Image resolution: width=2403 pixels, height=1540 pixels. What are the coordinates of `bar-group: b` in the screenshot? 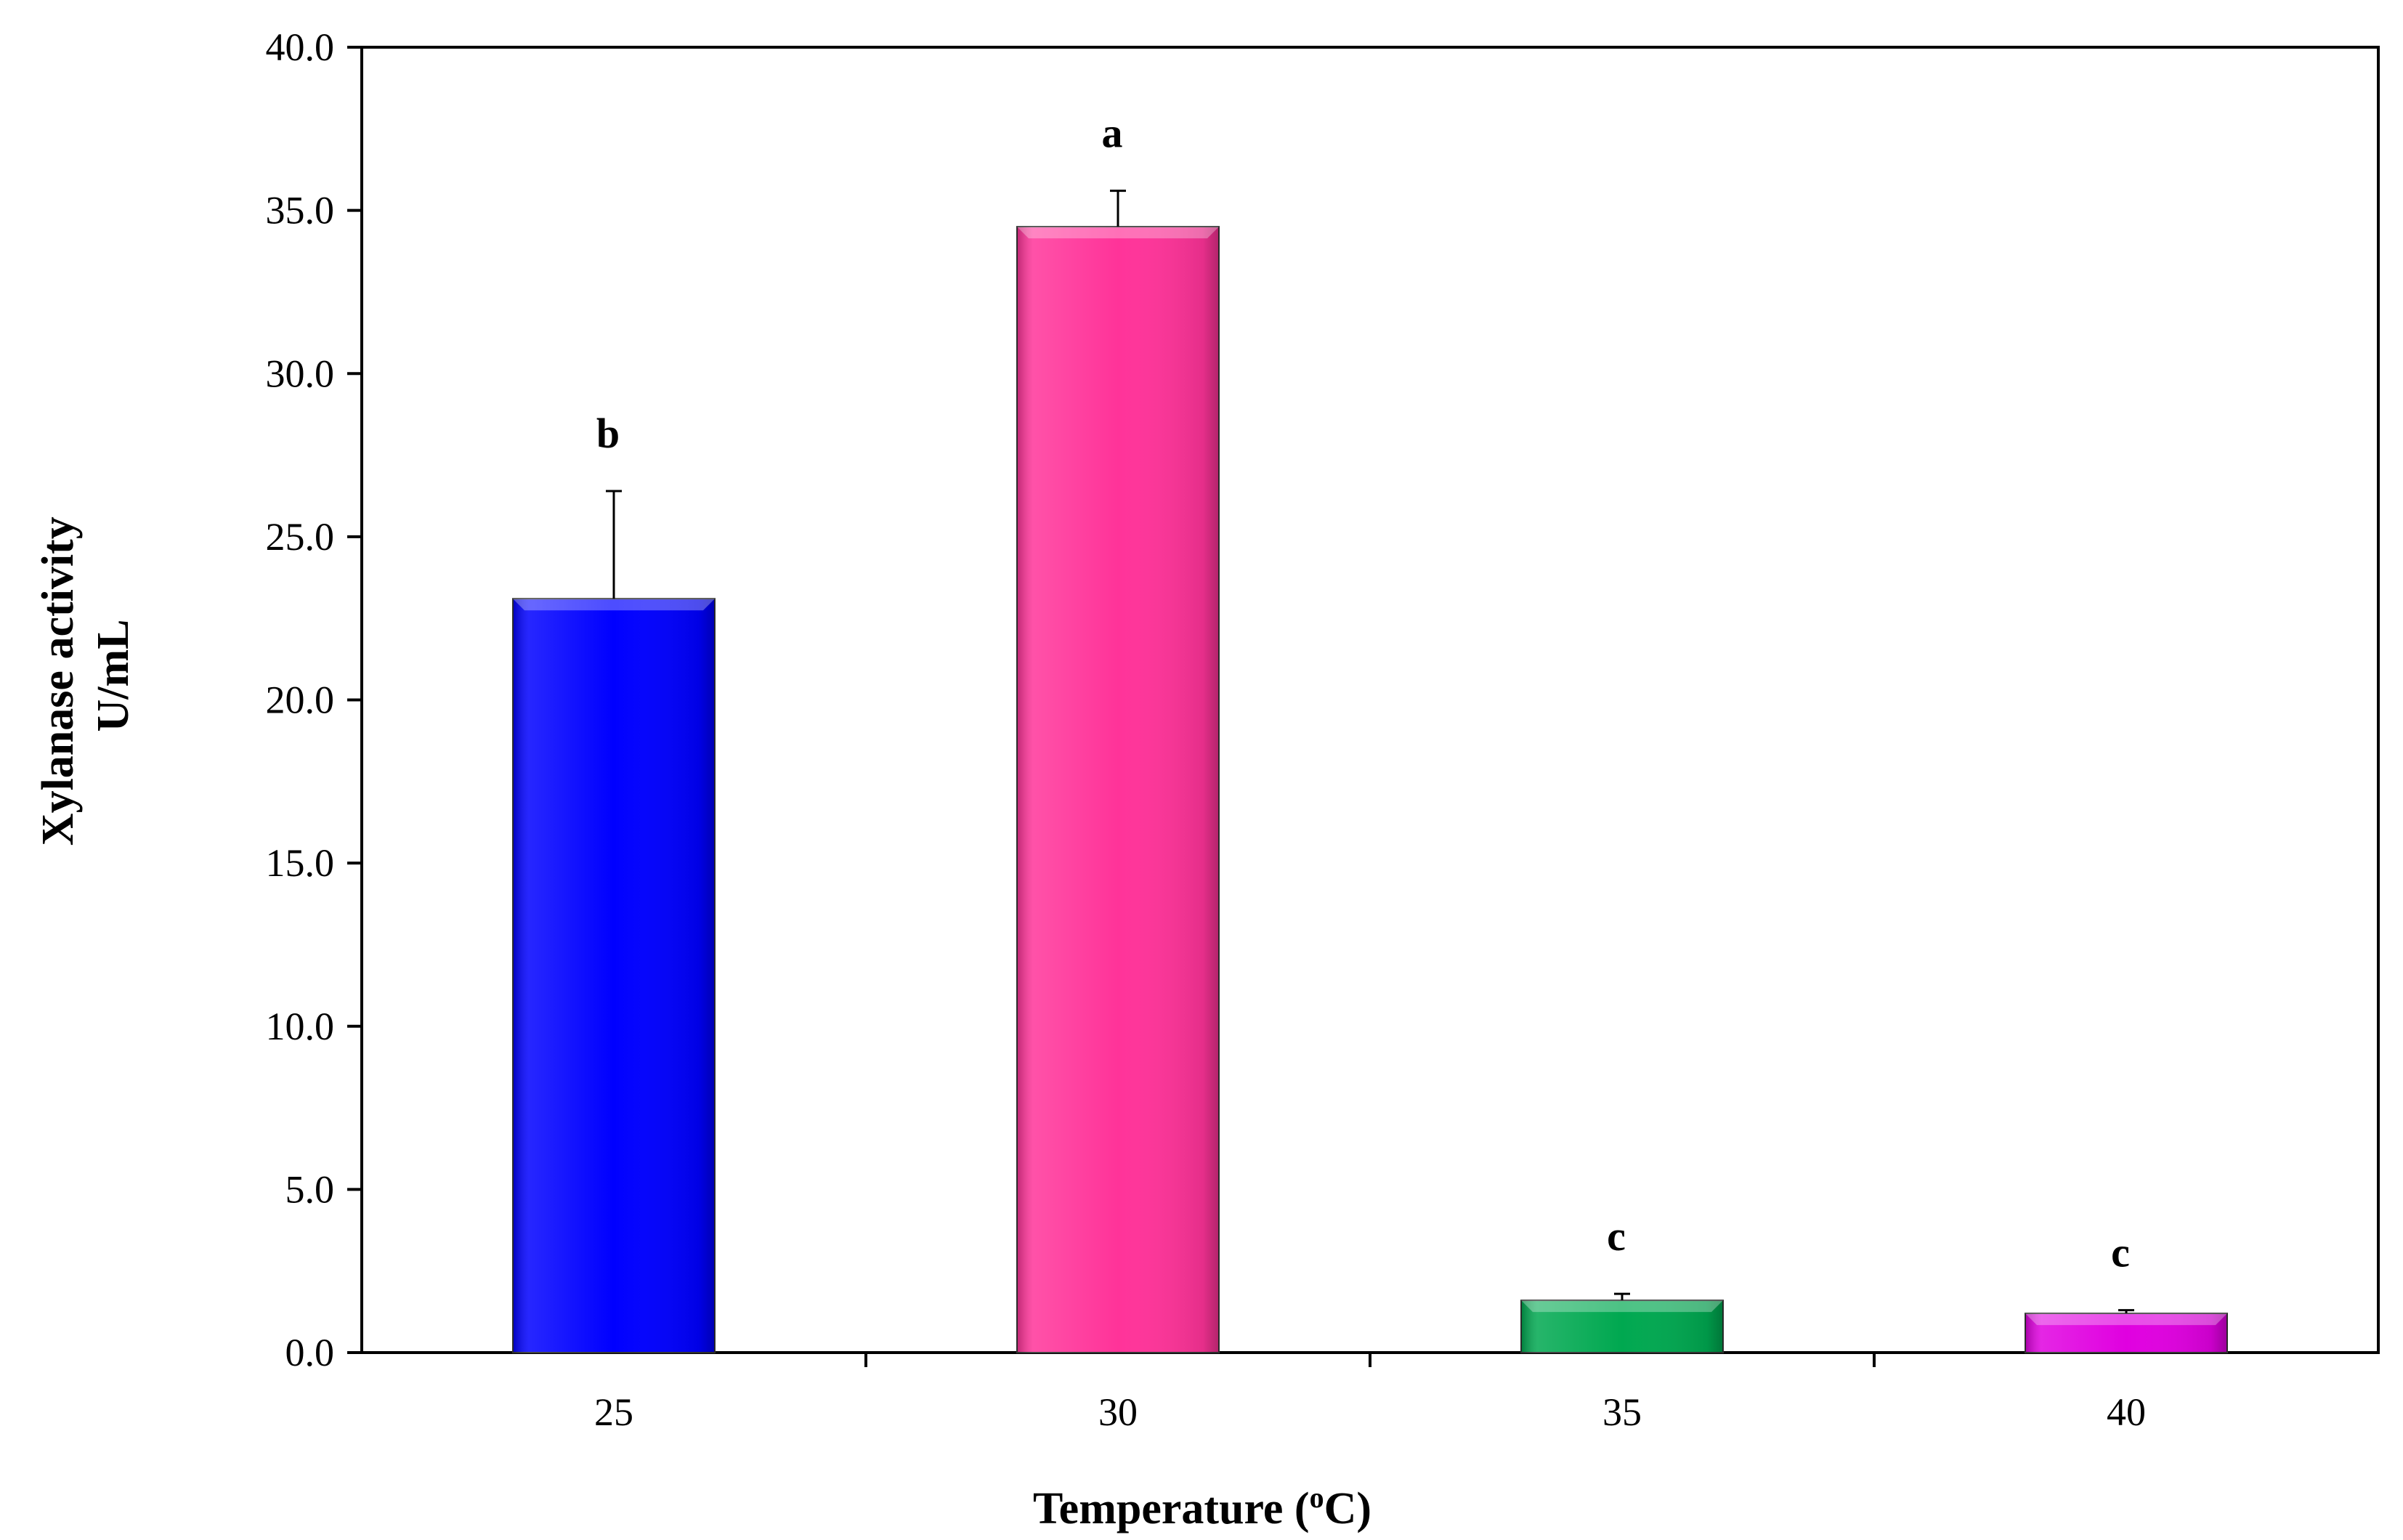 It's located at (614, 881).